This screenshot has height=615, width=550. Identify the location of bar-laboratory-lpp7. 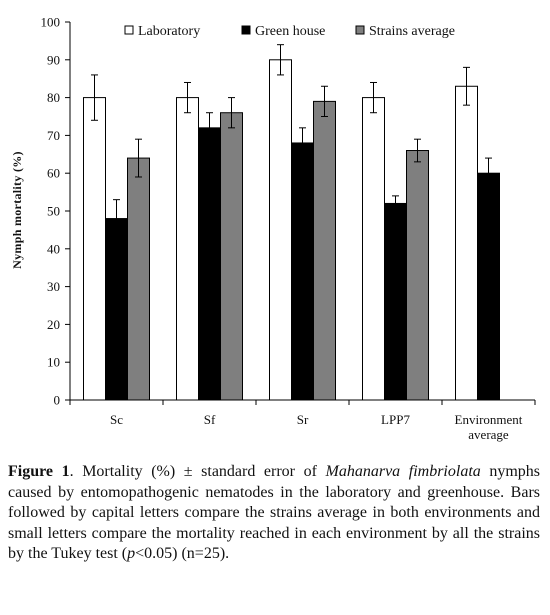
(373, 249).